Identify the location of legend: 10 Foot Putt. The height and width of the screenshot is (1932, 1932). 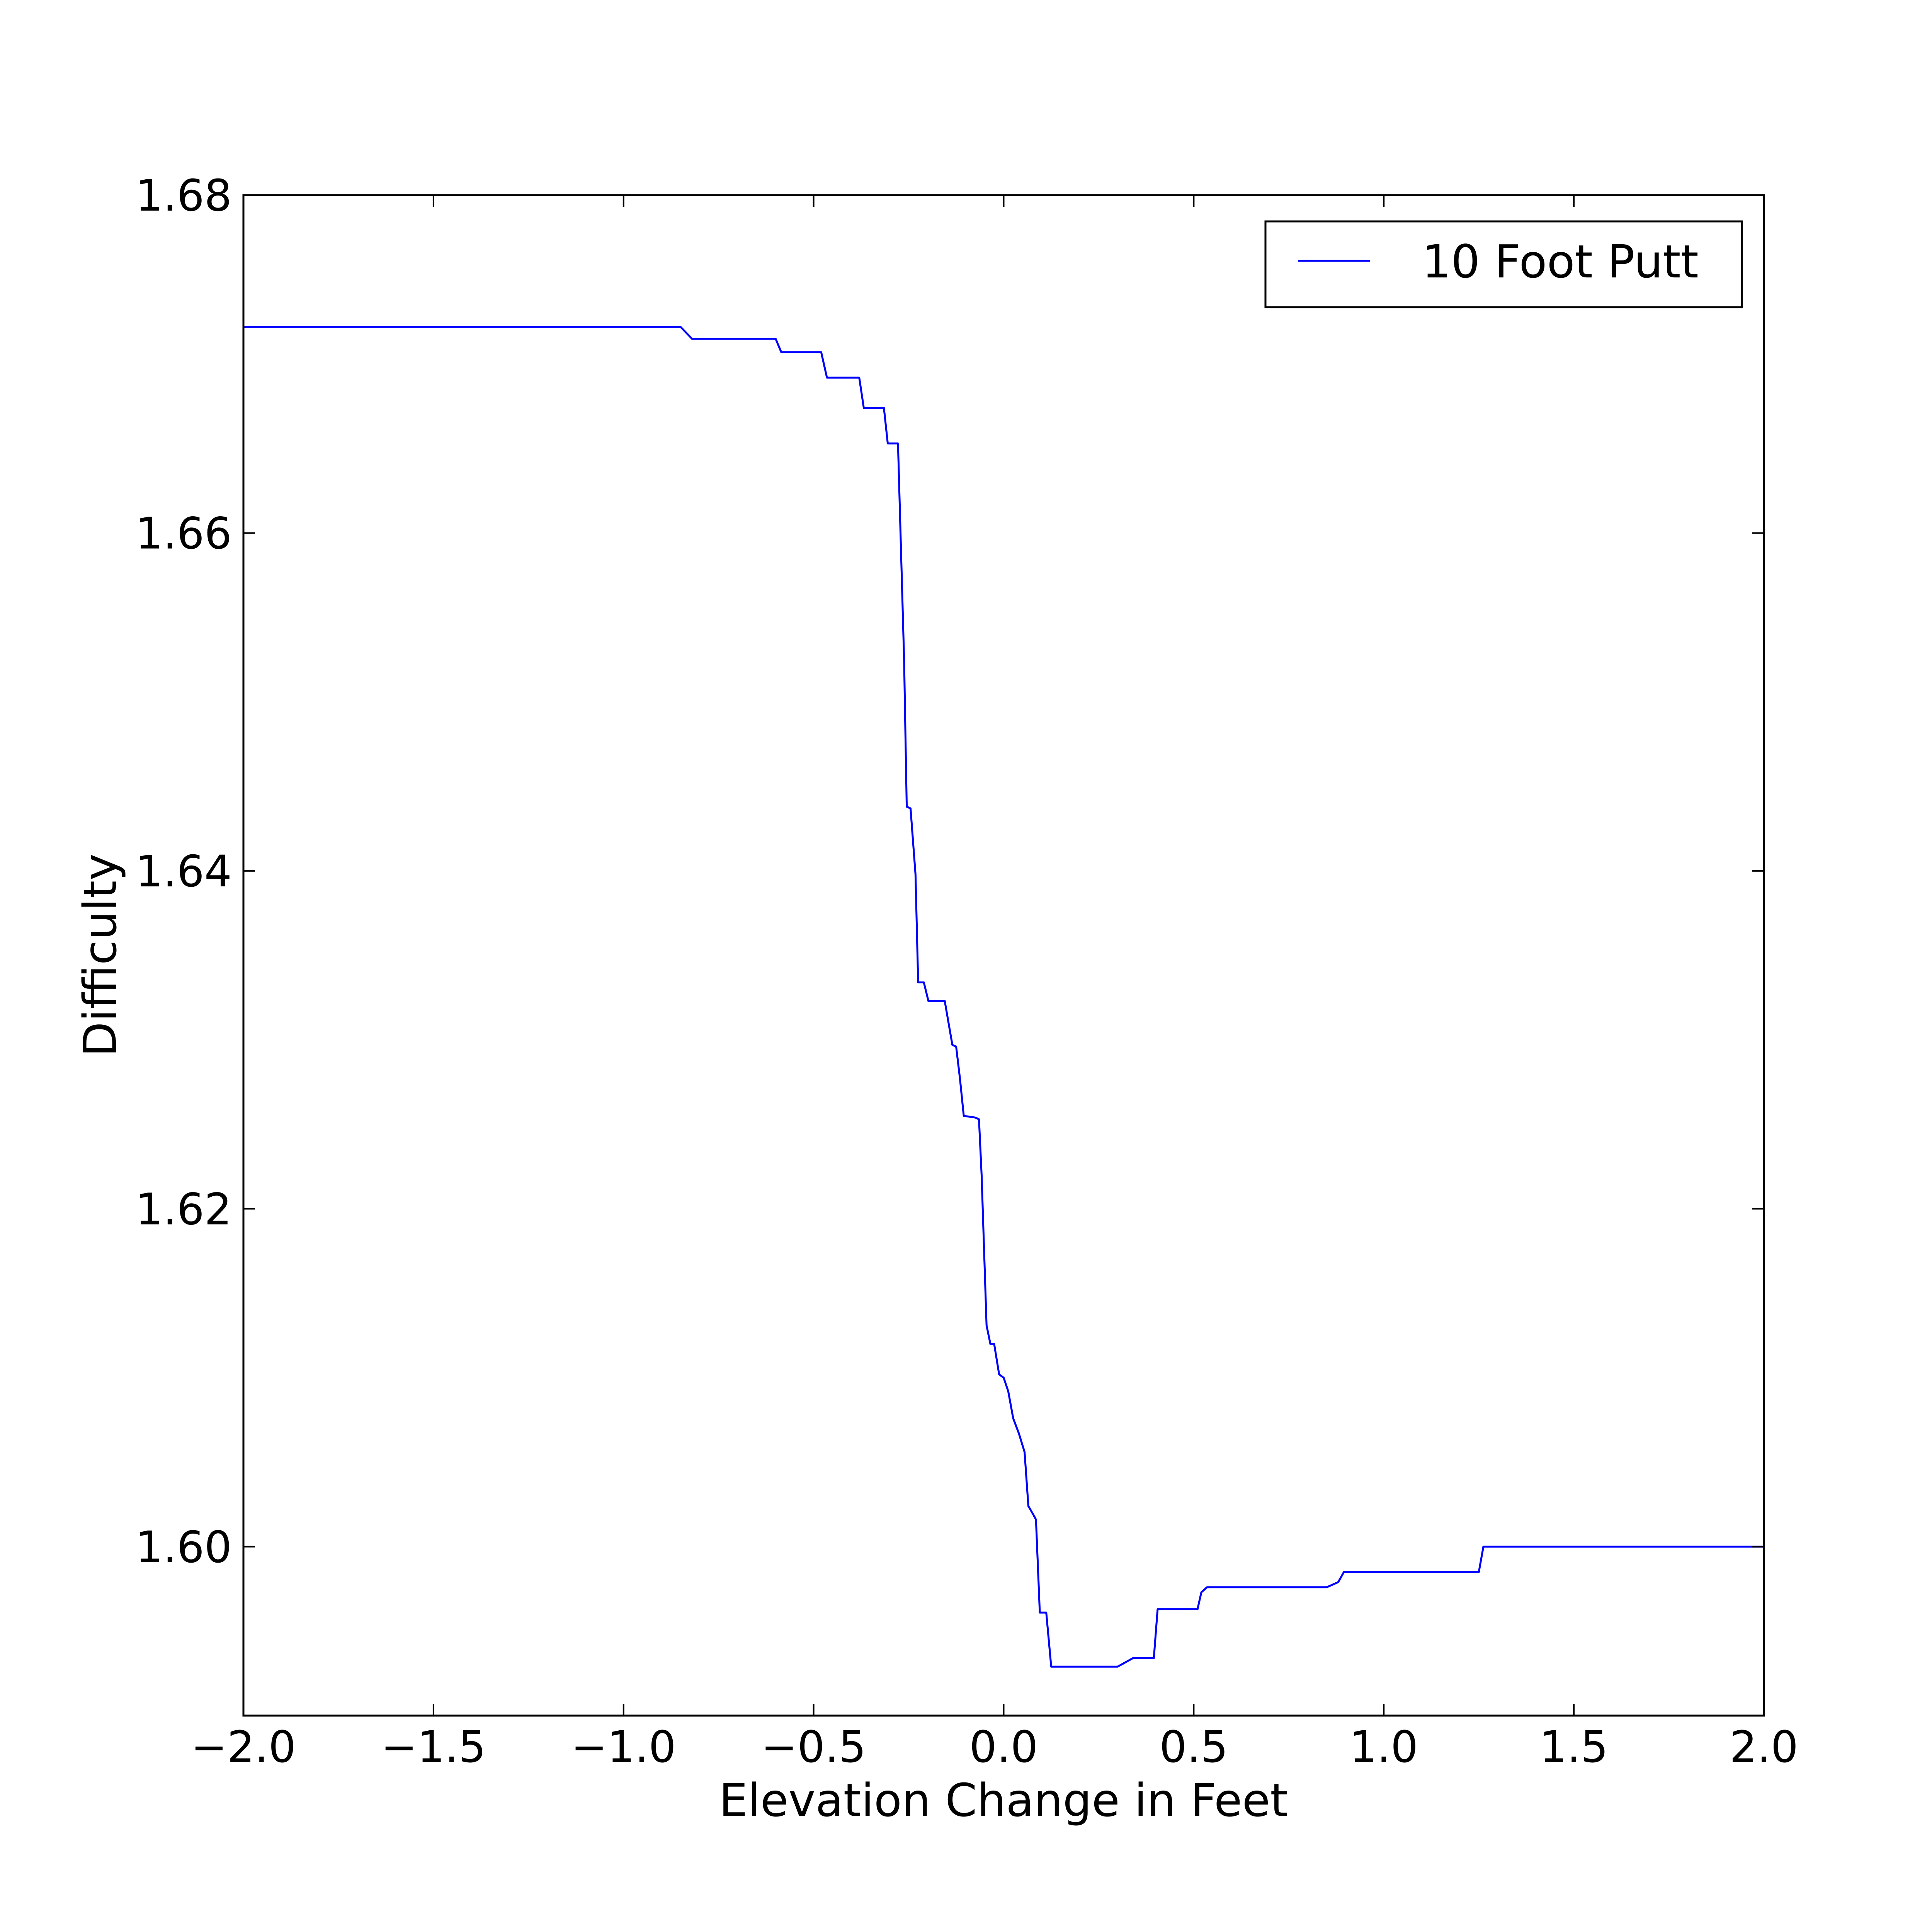
(1504, 264).